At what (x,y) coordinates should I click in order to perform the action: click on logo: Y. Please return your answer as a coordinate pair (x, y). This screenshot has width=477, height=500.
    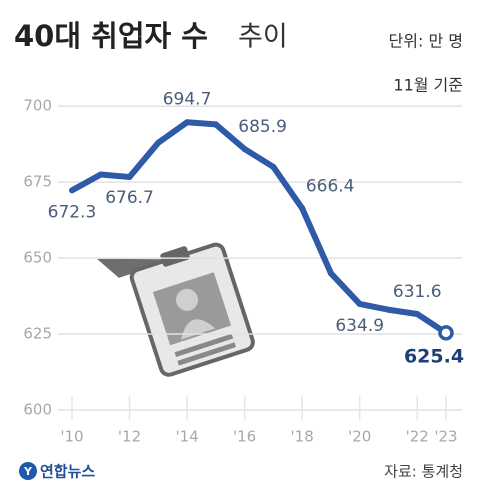
    Looking at the image, I should click on (28, 471).